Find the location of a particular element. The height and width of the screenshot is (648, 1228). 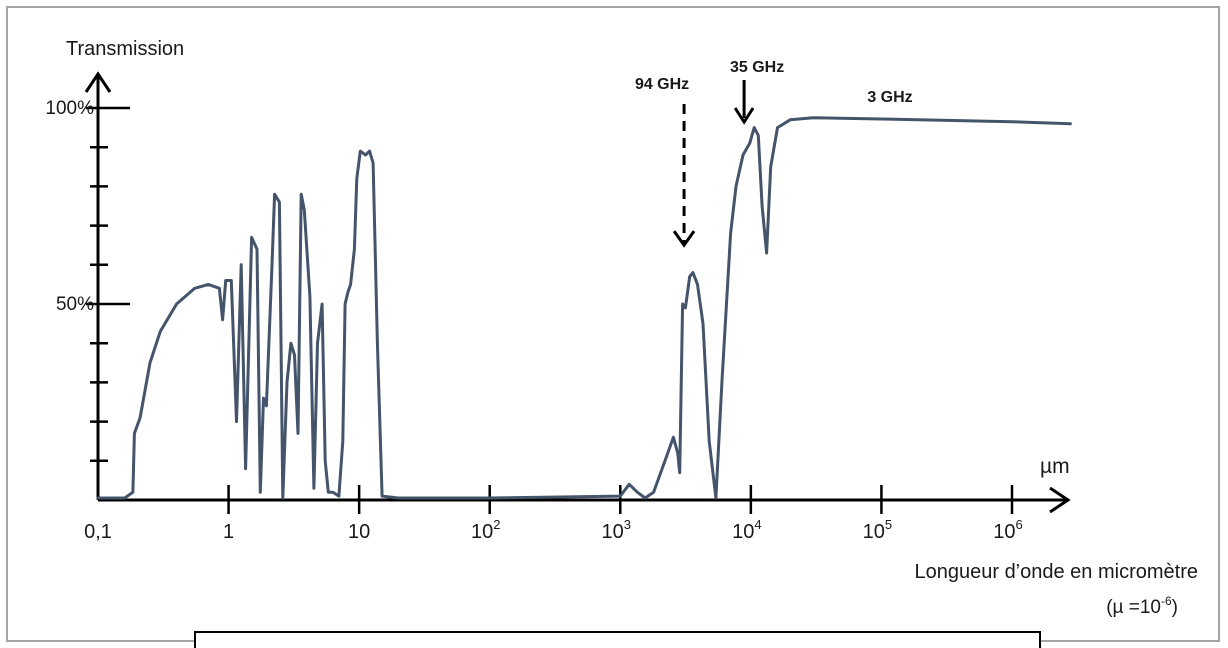

x-axis-label: Longueur d’onde en micromètre is located at coordinates (1056, 572).